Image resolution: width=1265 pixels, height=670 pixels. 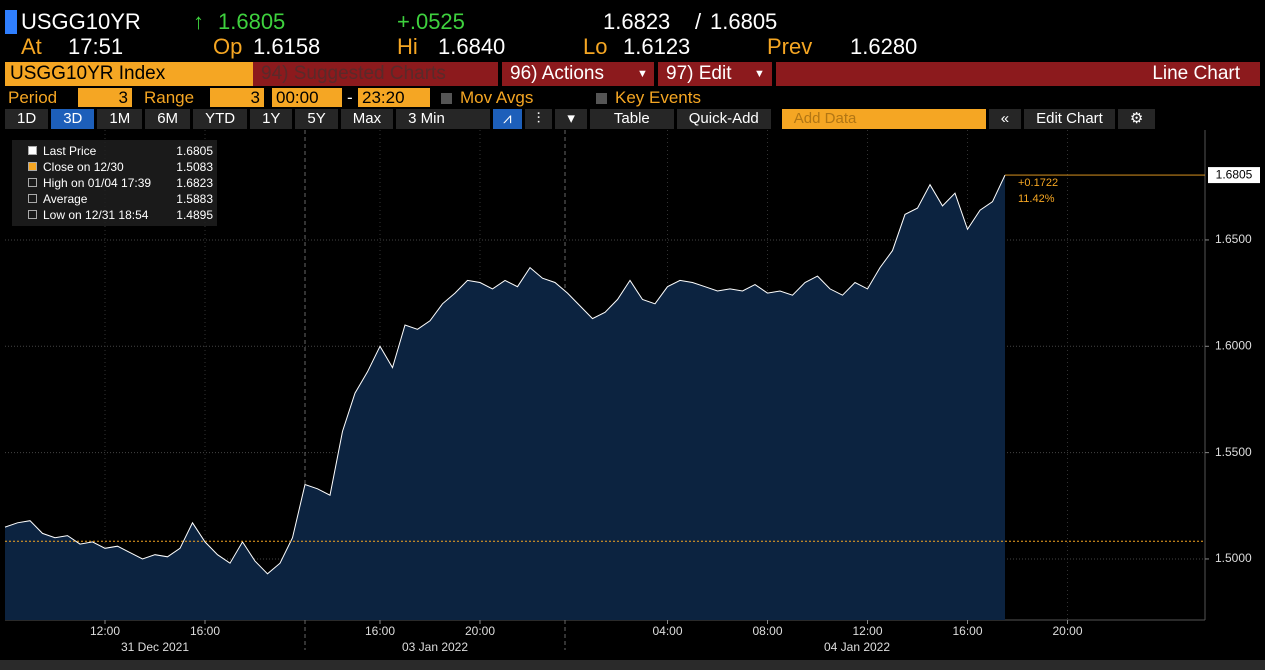 I want to click on range-button: 1D, so click(x=27, y=119).